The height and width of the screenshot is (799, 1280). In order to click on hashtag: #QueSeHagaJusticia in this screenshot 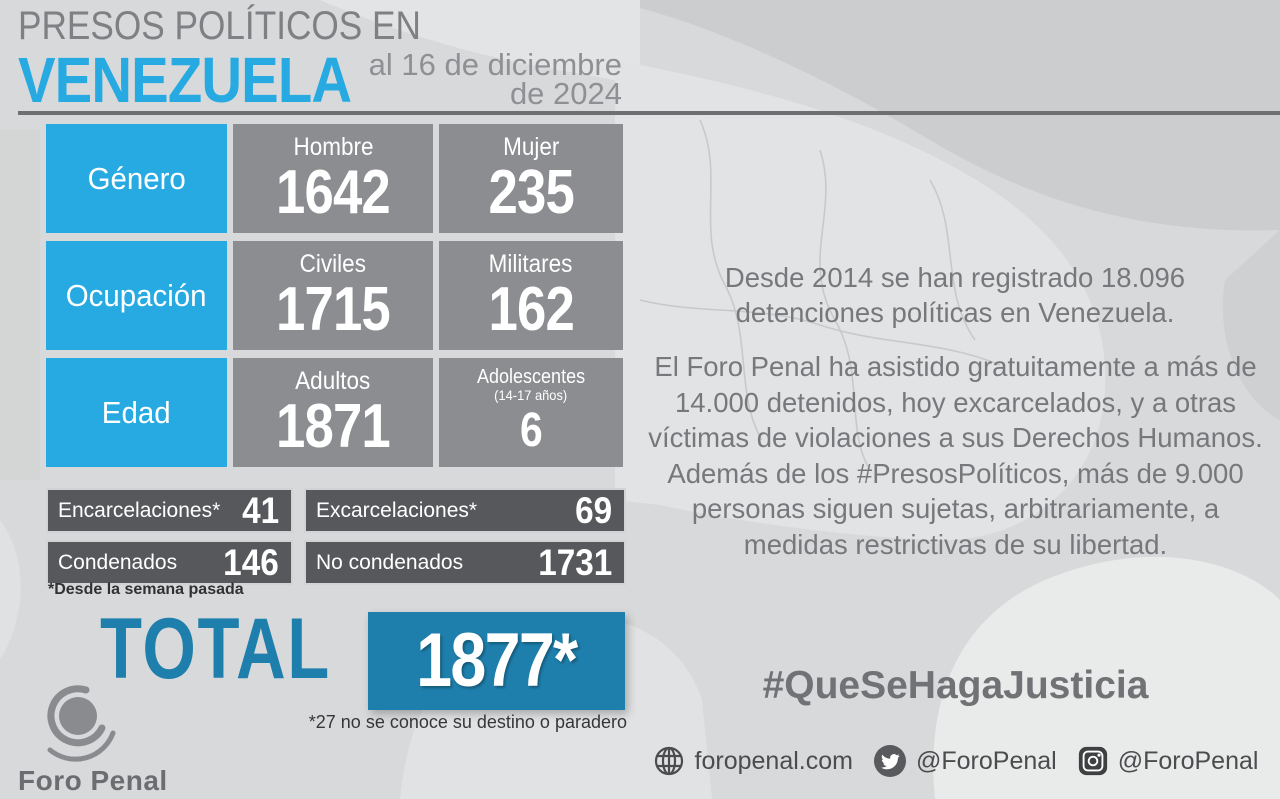, I will do `click(955, 685)`.